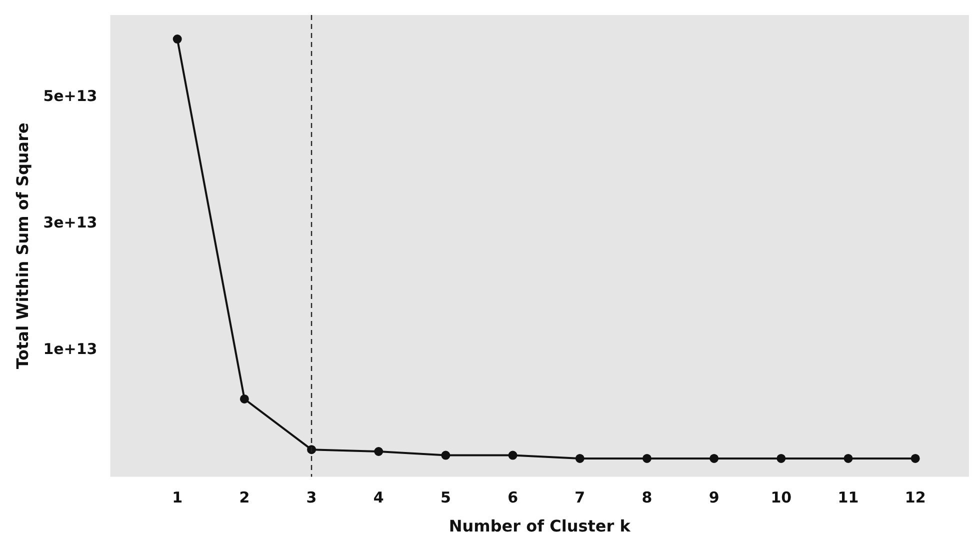 This screenshot has height=549, width=975. Describe the element at coordinates (539, 526) in the screenshot. I see `x-axis-title: Number of Cluster k` at that location.